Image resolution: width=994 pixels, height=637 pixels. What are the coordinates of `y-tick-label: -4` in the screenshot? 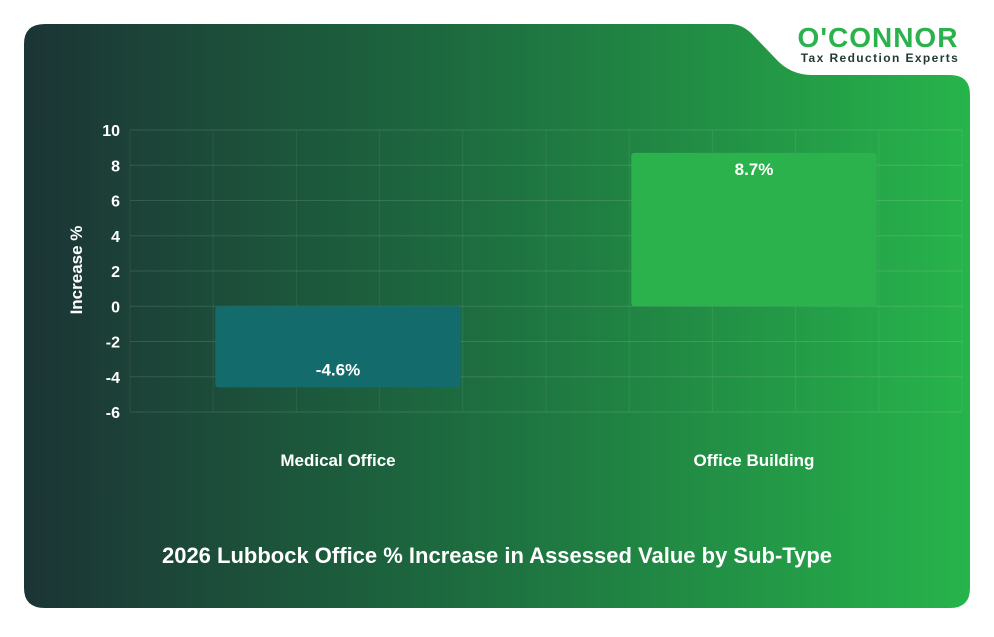 It's located at (113, 378).